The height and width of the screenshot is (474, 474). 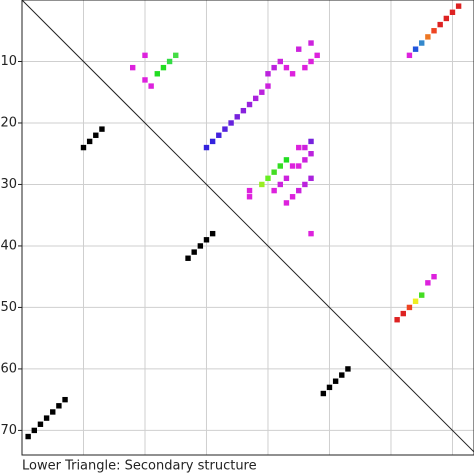 What do you see at coordinates (8, 245) in the screenshot?
I see `y-tick-label: 40` at bounding box center [8, 245].